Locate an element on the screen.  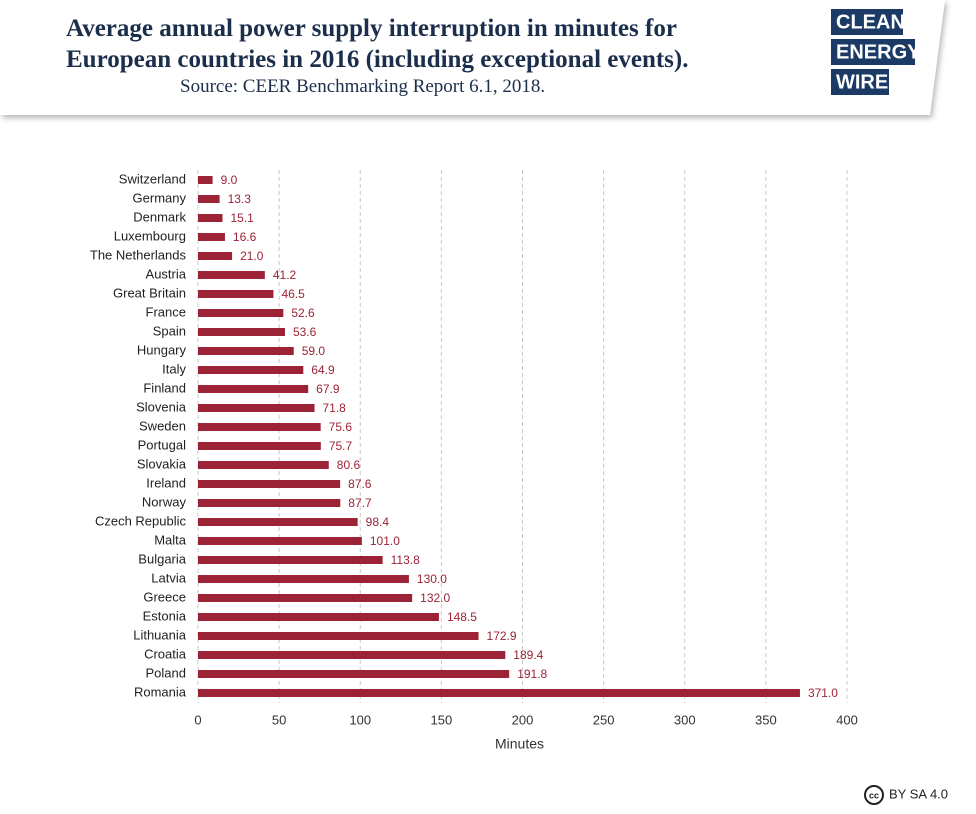
y-tick-label: Sweden is located at coordinates (162, 425).